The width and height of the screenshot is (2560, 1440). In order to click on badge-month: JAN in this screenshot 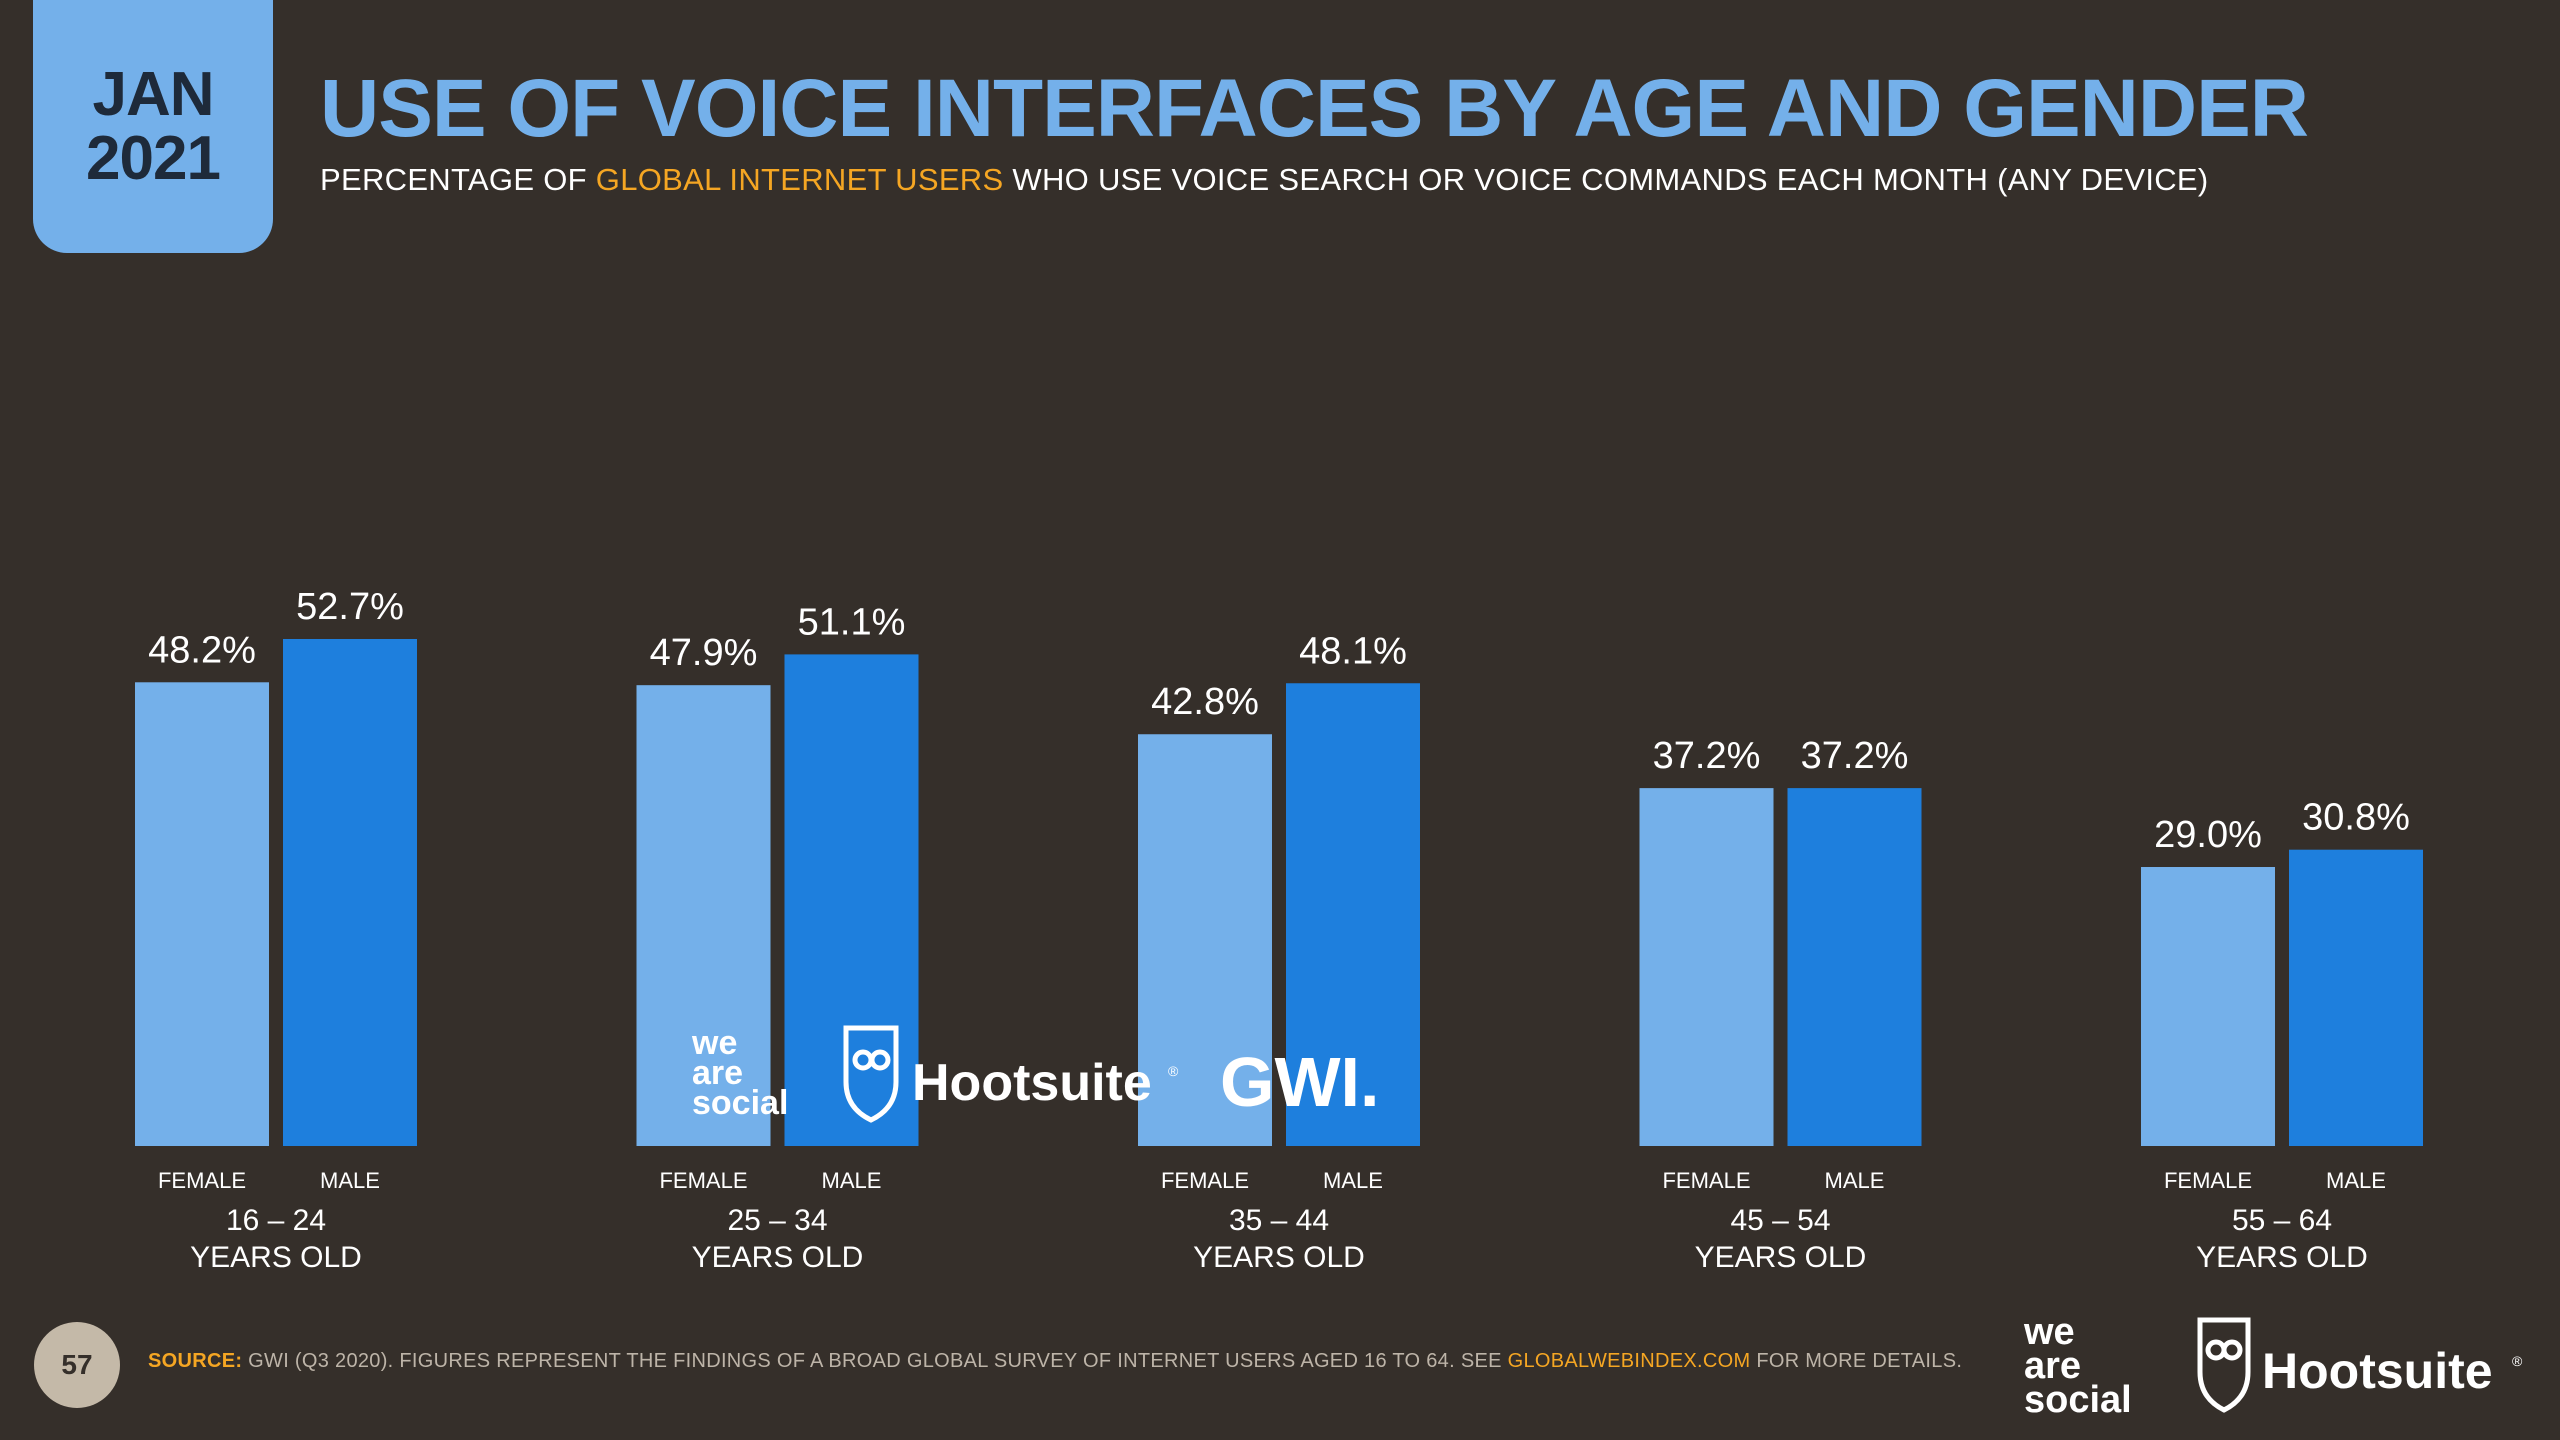, I will do `click(153, 95)`.